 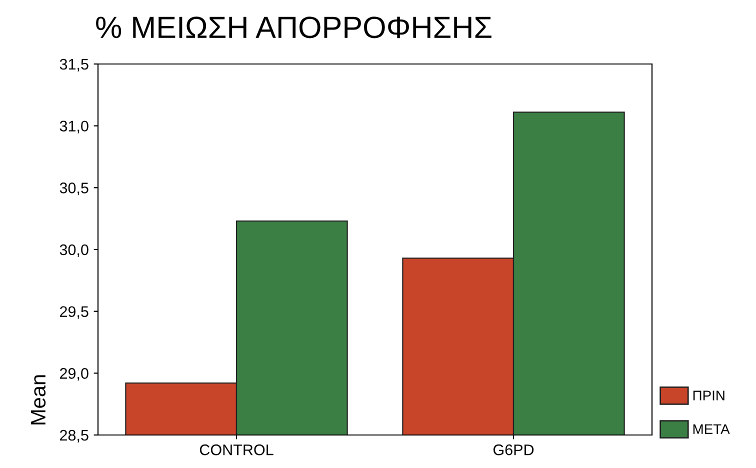 I want to click on y-tick-label: 29,5, so click(x=74, y=312).